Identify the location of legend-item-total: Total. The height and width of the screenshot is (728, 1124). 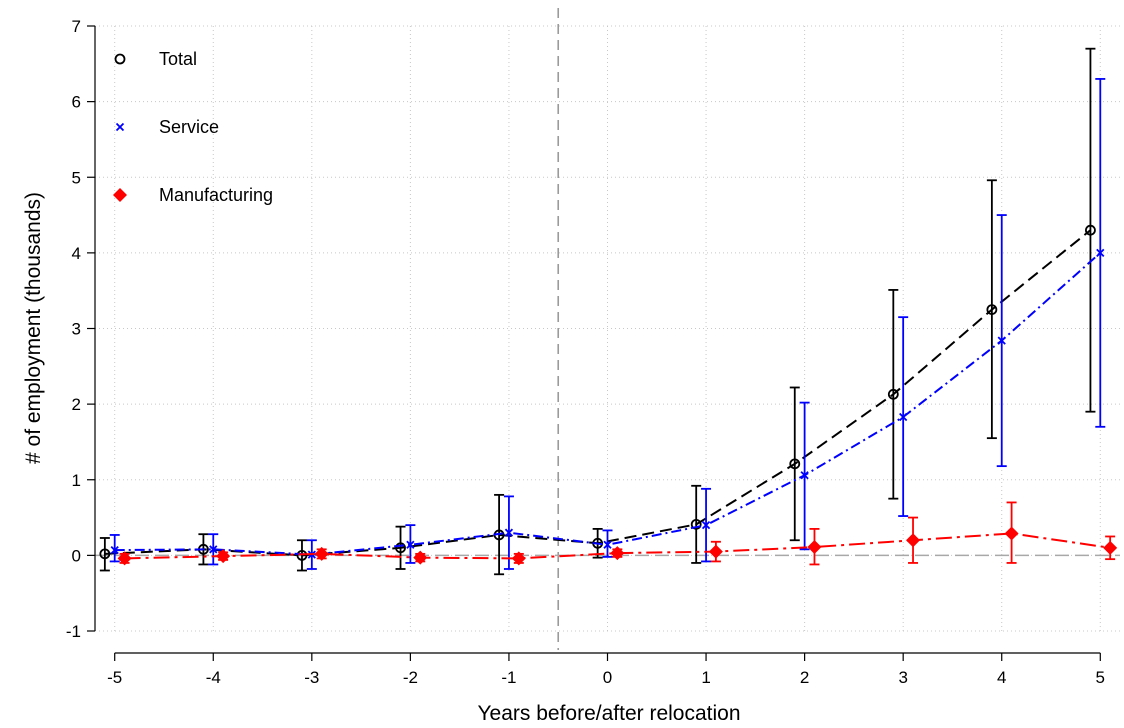
(155, 59).